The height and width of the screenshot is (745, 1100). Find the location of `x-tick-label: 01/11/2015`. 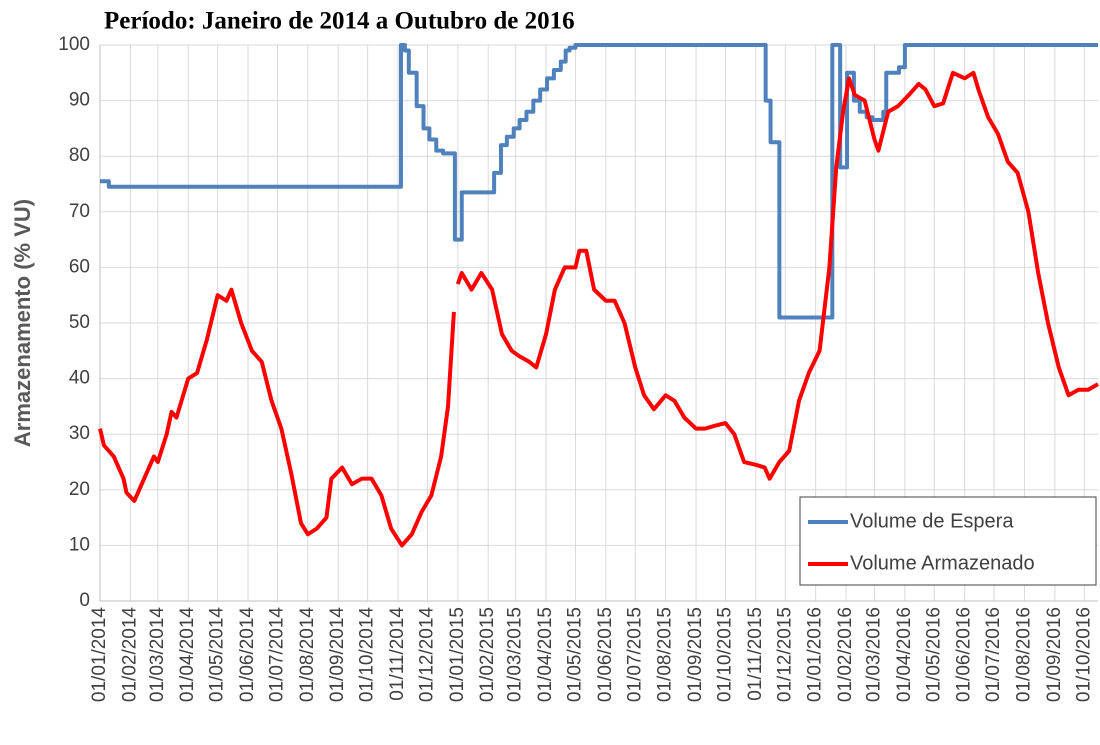

x-tick-label: 01/11/2015 is located at coordinates (755, 654).